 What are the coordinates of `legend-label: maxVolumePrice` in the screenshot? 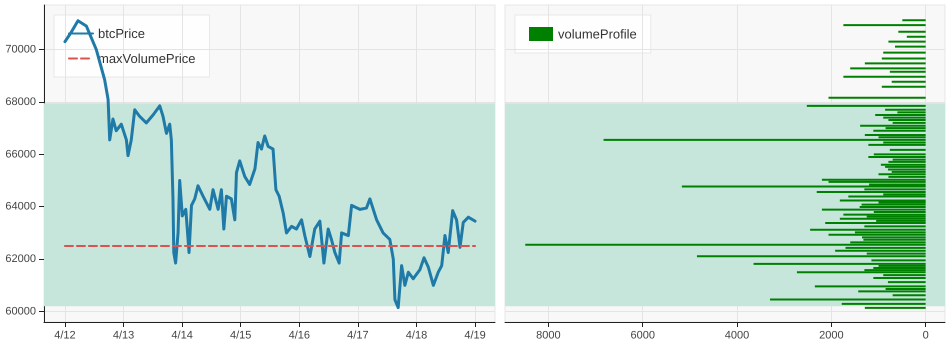 It's located at (147, 58).